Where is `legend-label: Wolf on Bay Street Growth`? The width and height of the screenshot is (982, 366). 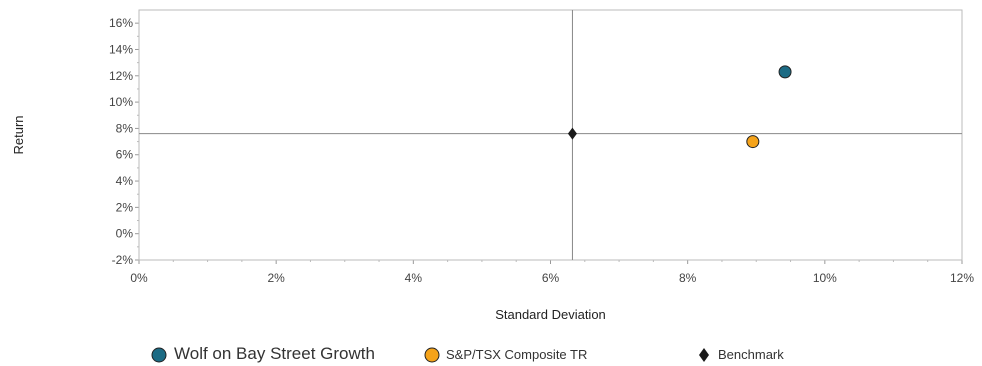
legend-label: Wolf on Bay Street Growth is located at coordinates (274, 353).